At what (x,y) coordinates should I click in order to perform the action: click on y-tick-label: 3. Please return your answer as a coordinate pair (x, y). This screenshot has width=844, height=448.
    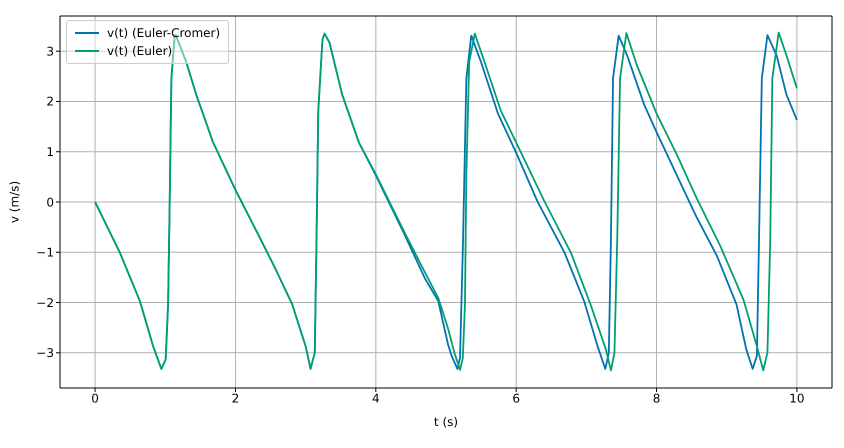
    Looking at the image, I should click on (50, 51).